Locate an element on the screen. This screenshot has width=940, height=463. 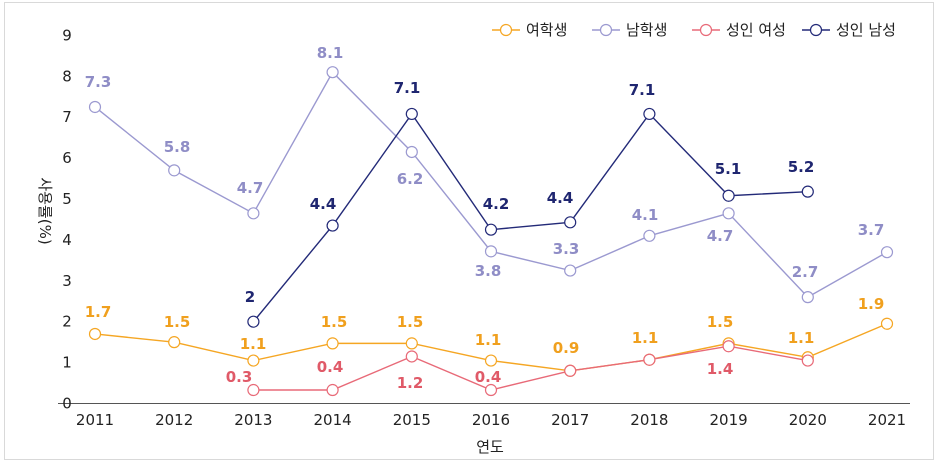
x-tick-label: 2012 is located at coordinates (174, 420).